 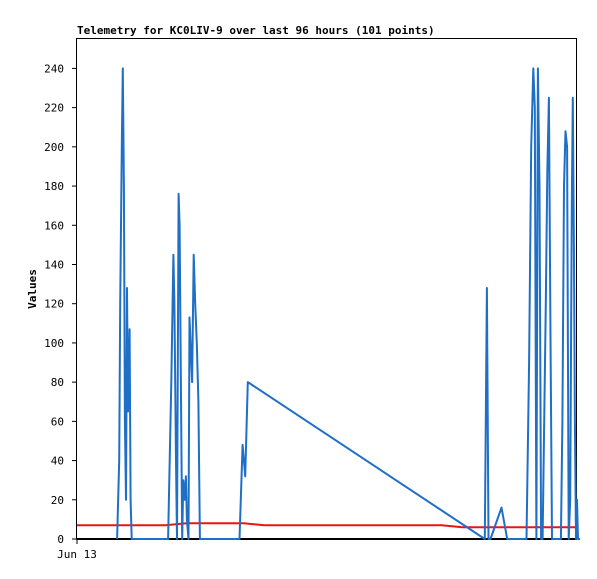 What do you see at coordinates (54, 186) in the screenshot?
I see `y-tick-label: 180` at bounding box center [54, 186].